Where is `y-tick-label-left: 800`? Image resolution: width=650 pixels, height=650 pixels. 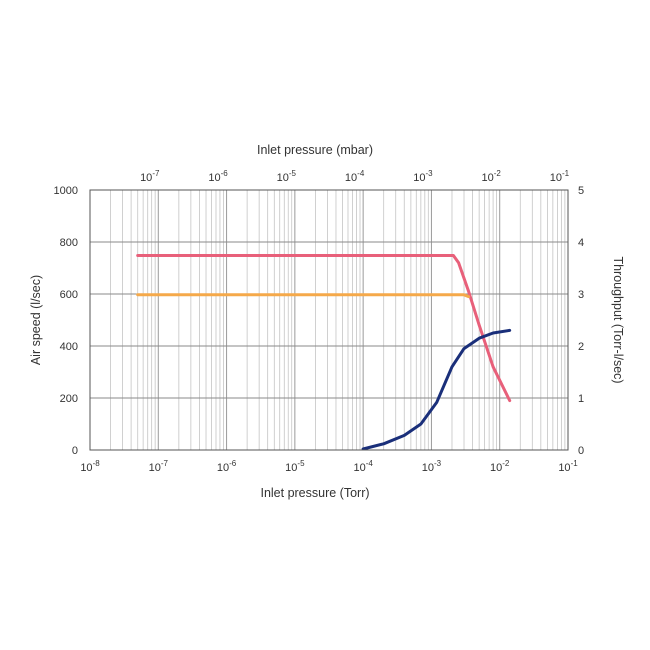 y-tick-label-left: 800 is located at coordinates (69, 243).